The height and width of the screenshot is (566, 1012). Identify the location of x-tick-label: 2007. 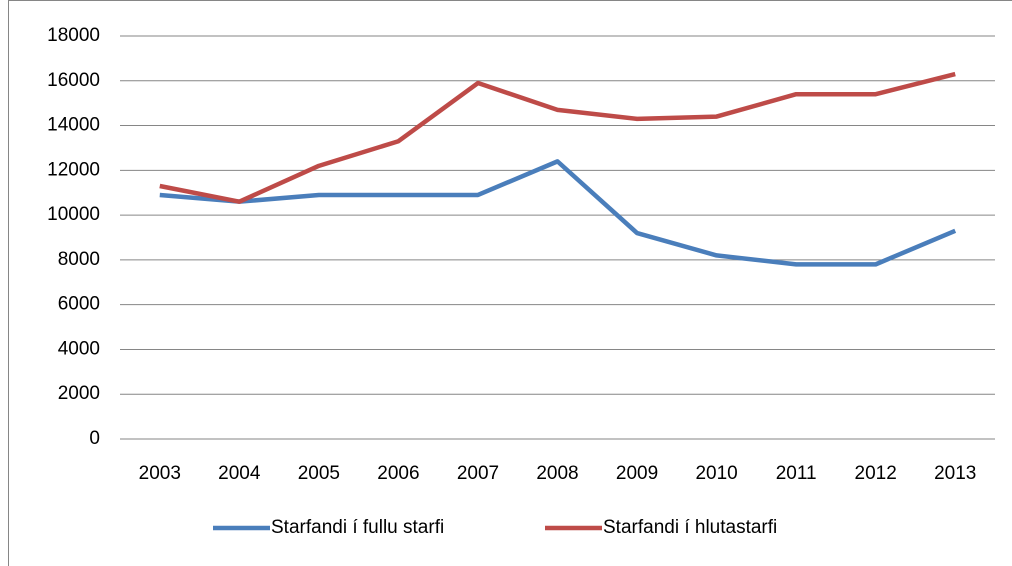
(478, 473).